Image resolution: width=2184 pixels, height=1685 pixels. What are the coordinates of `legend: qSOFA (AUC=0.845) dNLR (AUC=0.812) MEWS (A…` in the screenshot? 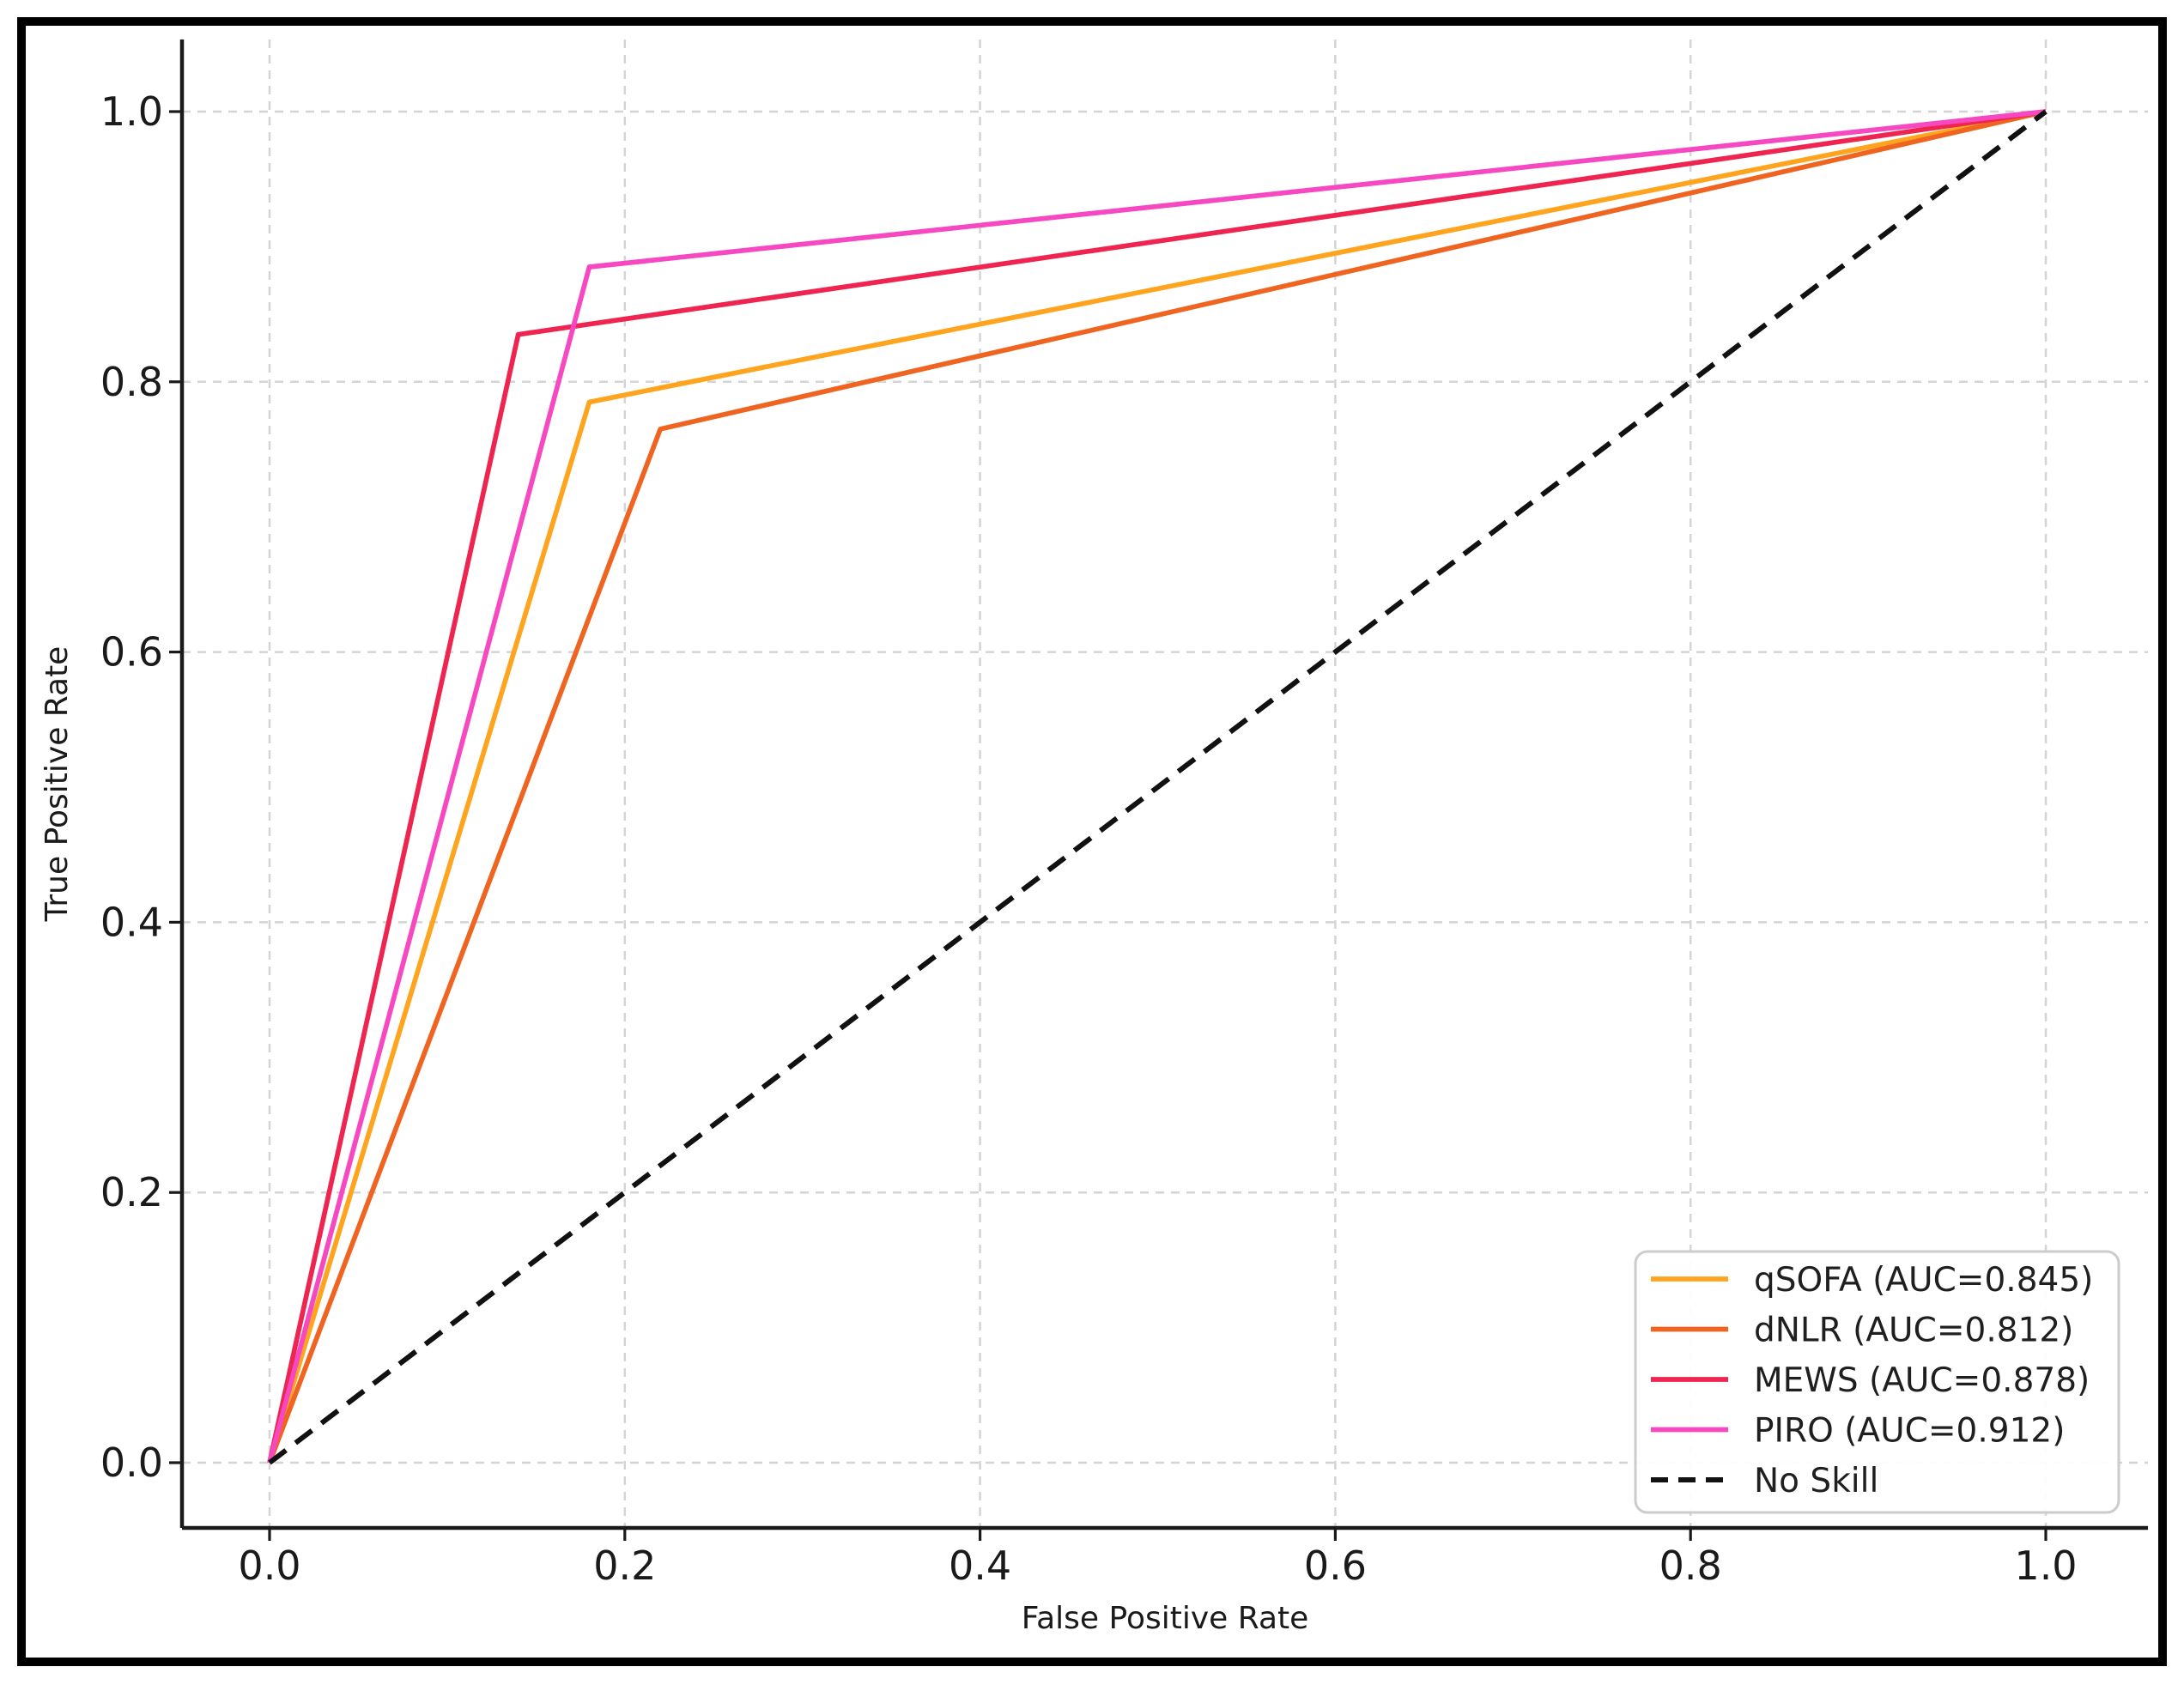 It's located at (1877, 1382).